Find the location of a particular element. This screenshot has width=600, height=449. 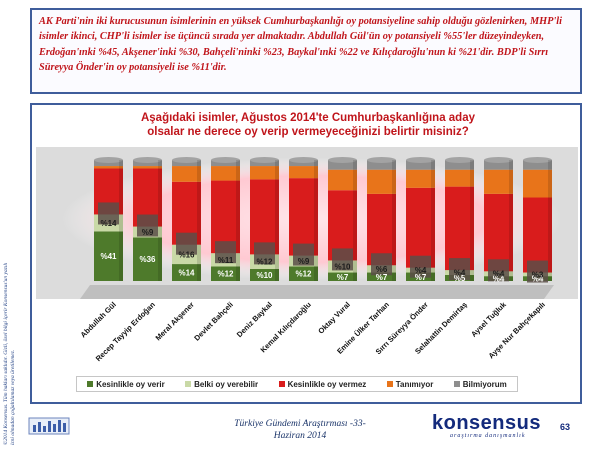

legend-item: Tanımıyor is located at coordinates (410, 384).